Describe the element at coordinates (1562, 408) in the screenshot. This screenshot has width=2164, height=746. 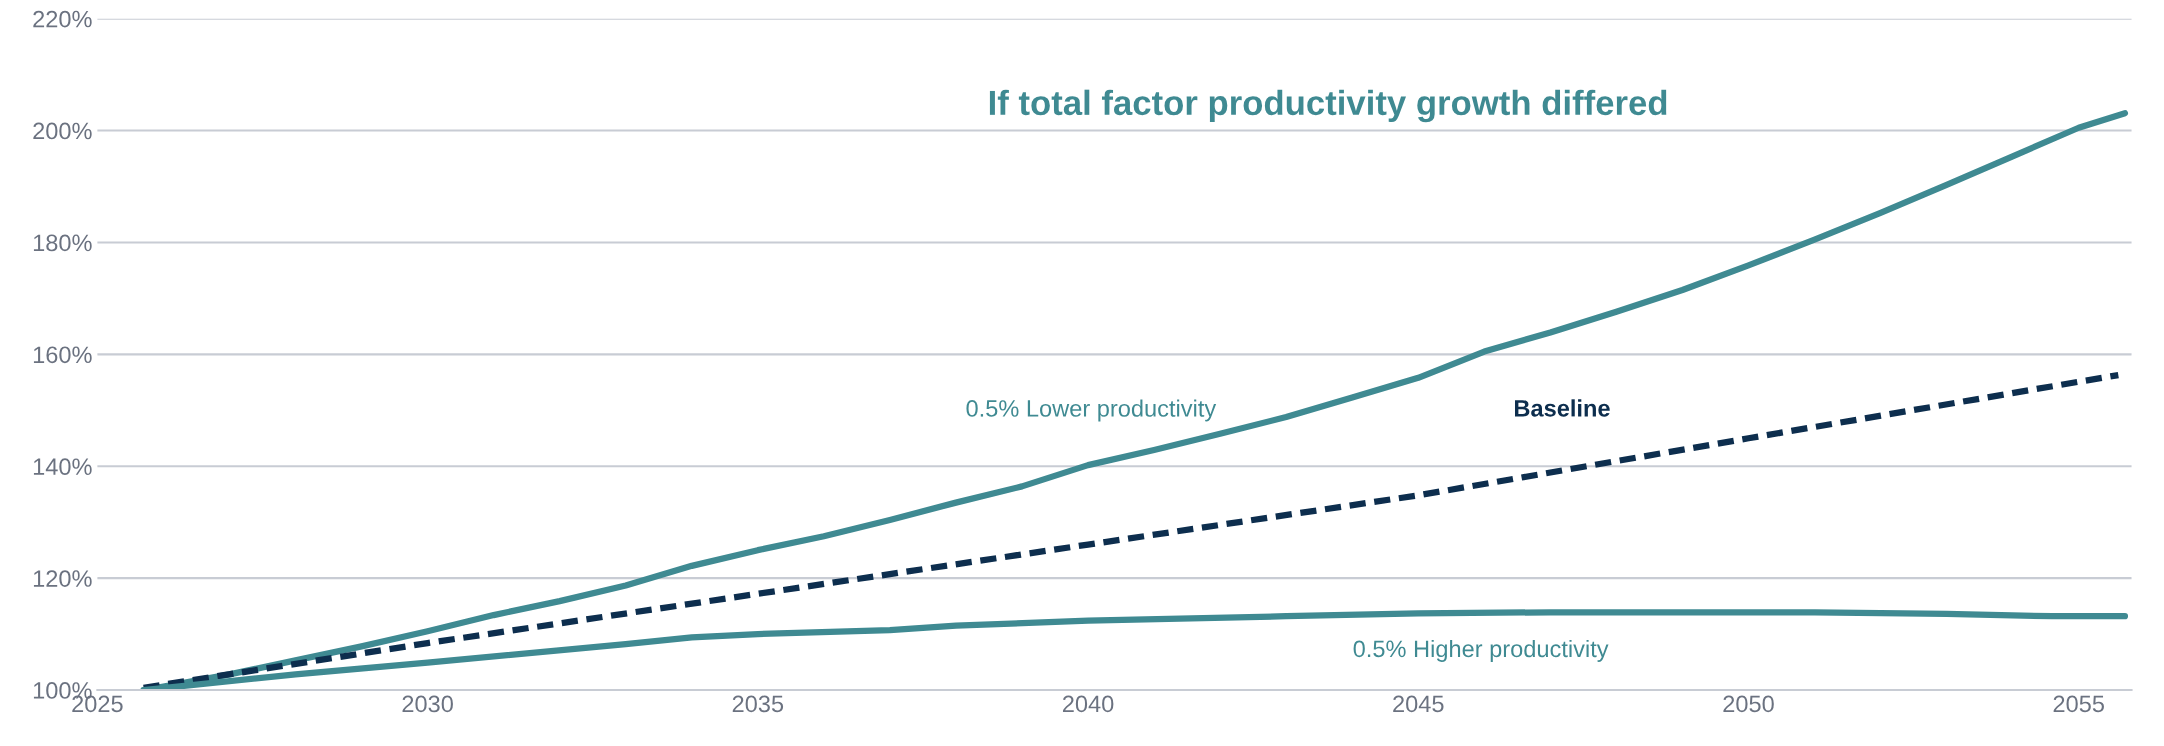
I see `series-label: Baseline` at that location.